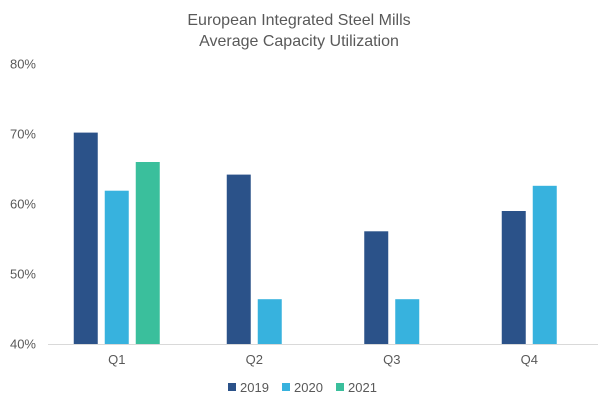 This screenshot has height=412, width=611. Describe the element at coordinates (147, 253) in the screenshot. I see `bar-2021-q1` at that location.